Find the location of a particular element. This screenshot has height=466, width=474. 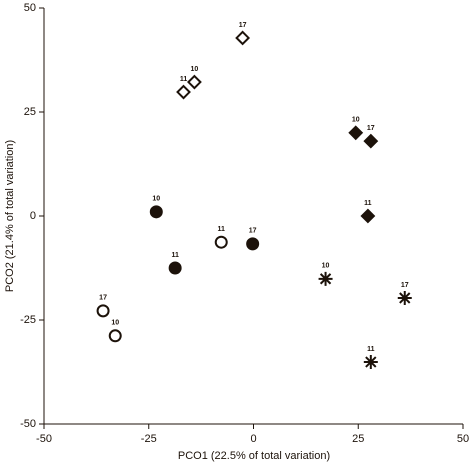

x-tick-label: 25 is located at coordinates (358, 439).